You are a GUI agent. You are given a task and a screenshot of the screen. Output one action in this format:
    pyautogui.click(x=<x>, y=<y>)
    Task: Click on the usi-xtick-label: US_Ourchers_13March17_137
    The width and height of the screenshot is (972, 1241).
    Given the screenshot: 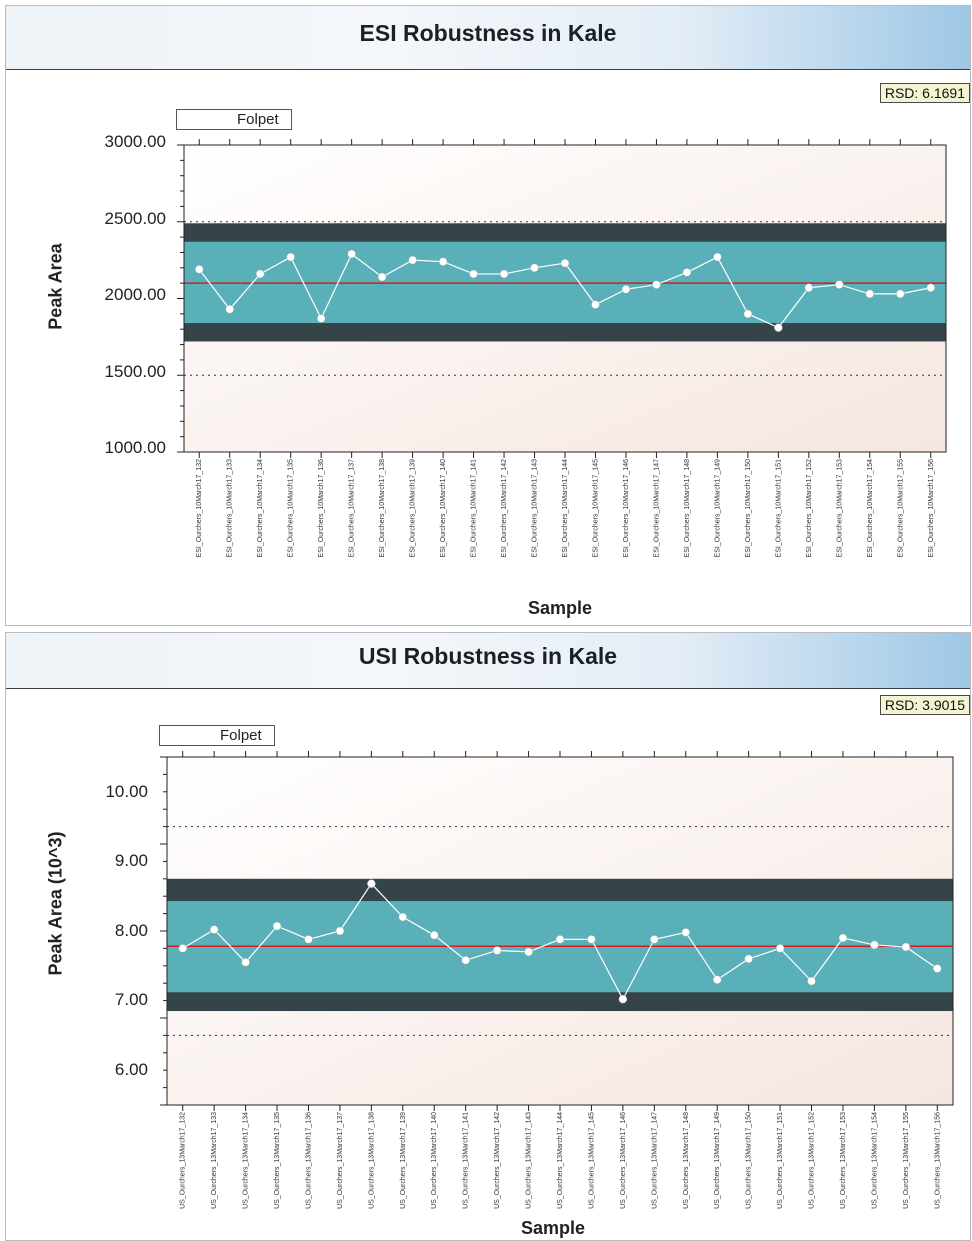 What is the action you would take?
    pyautogui.click(x=340, y=1160)
    